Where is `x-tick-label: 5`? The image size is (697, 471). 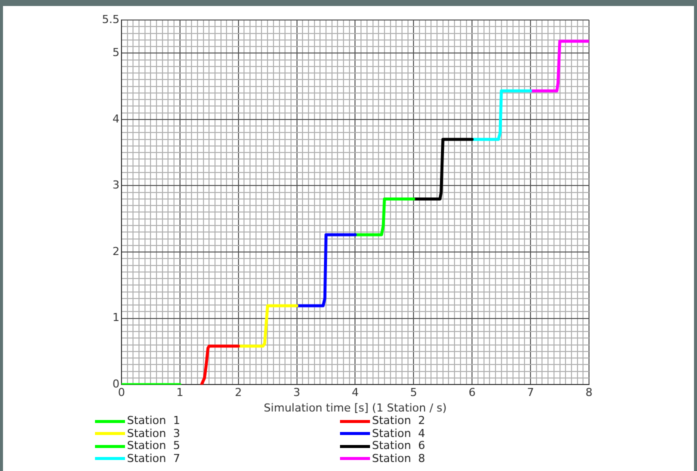
x-tick-label: 5 is located at coordinates (414, 393).